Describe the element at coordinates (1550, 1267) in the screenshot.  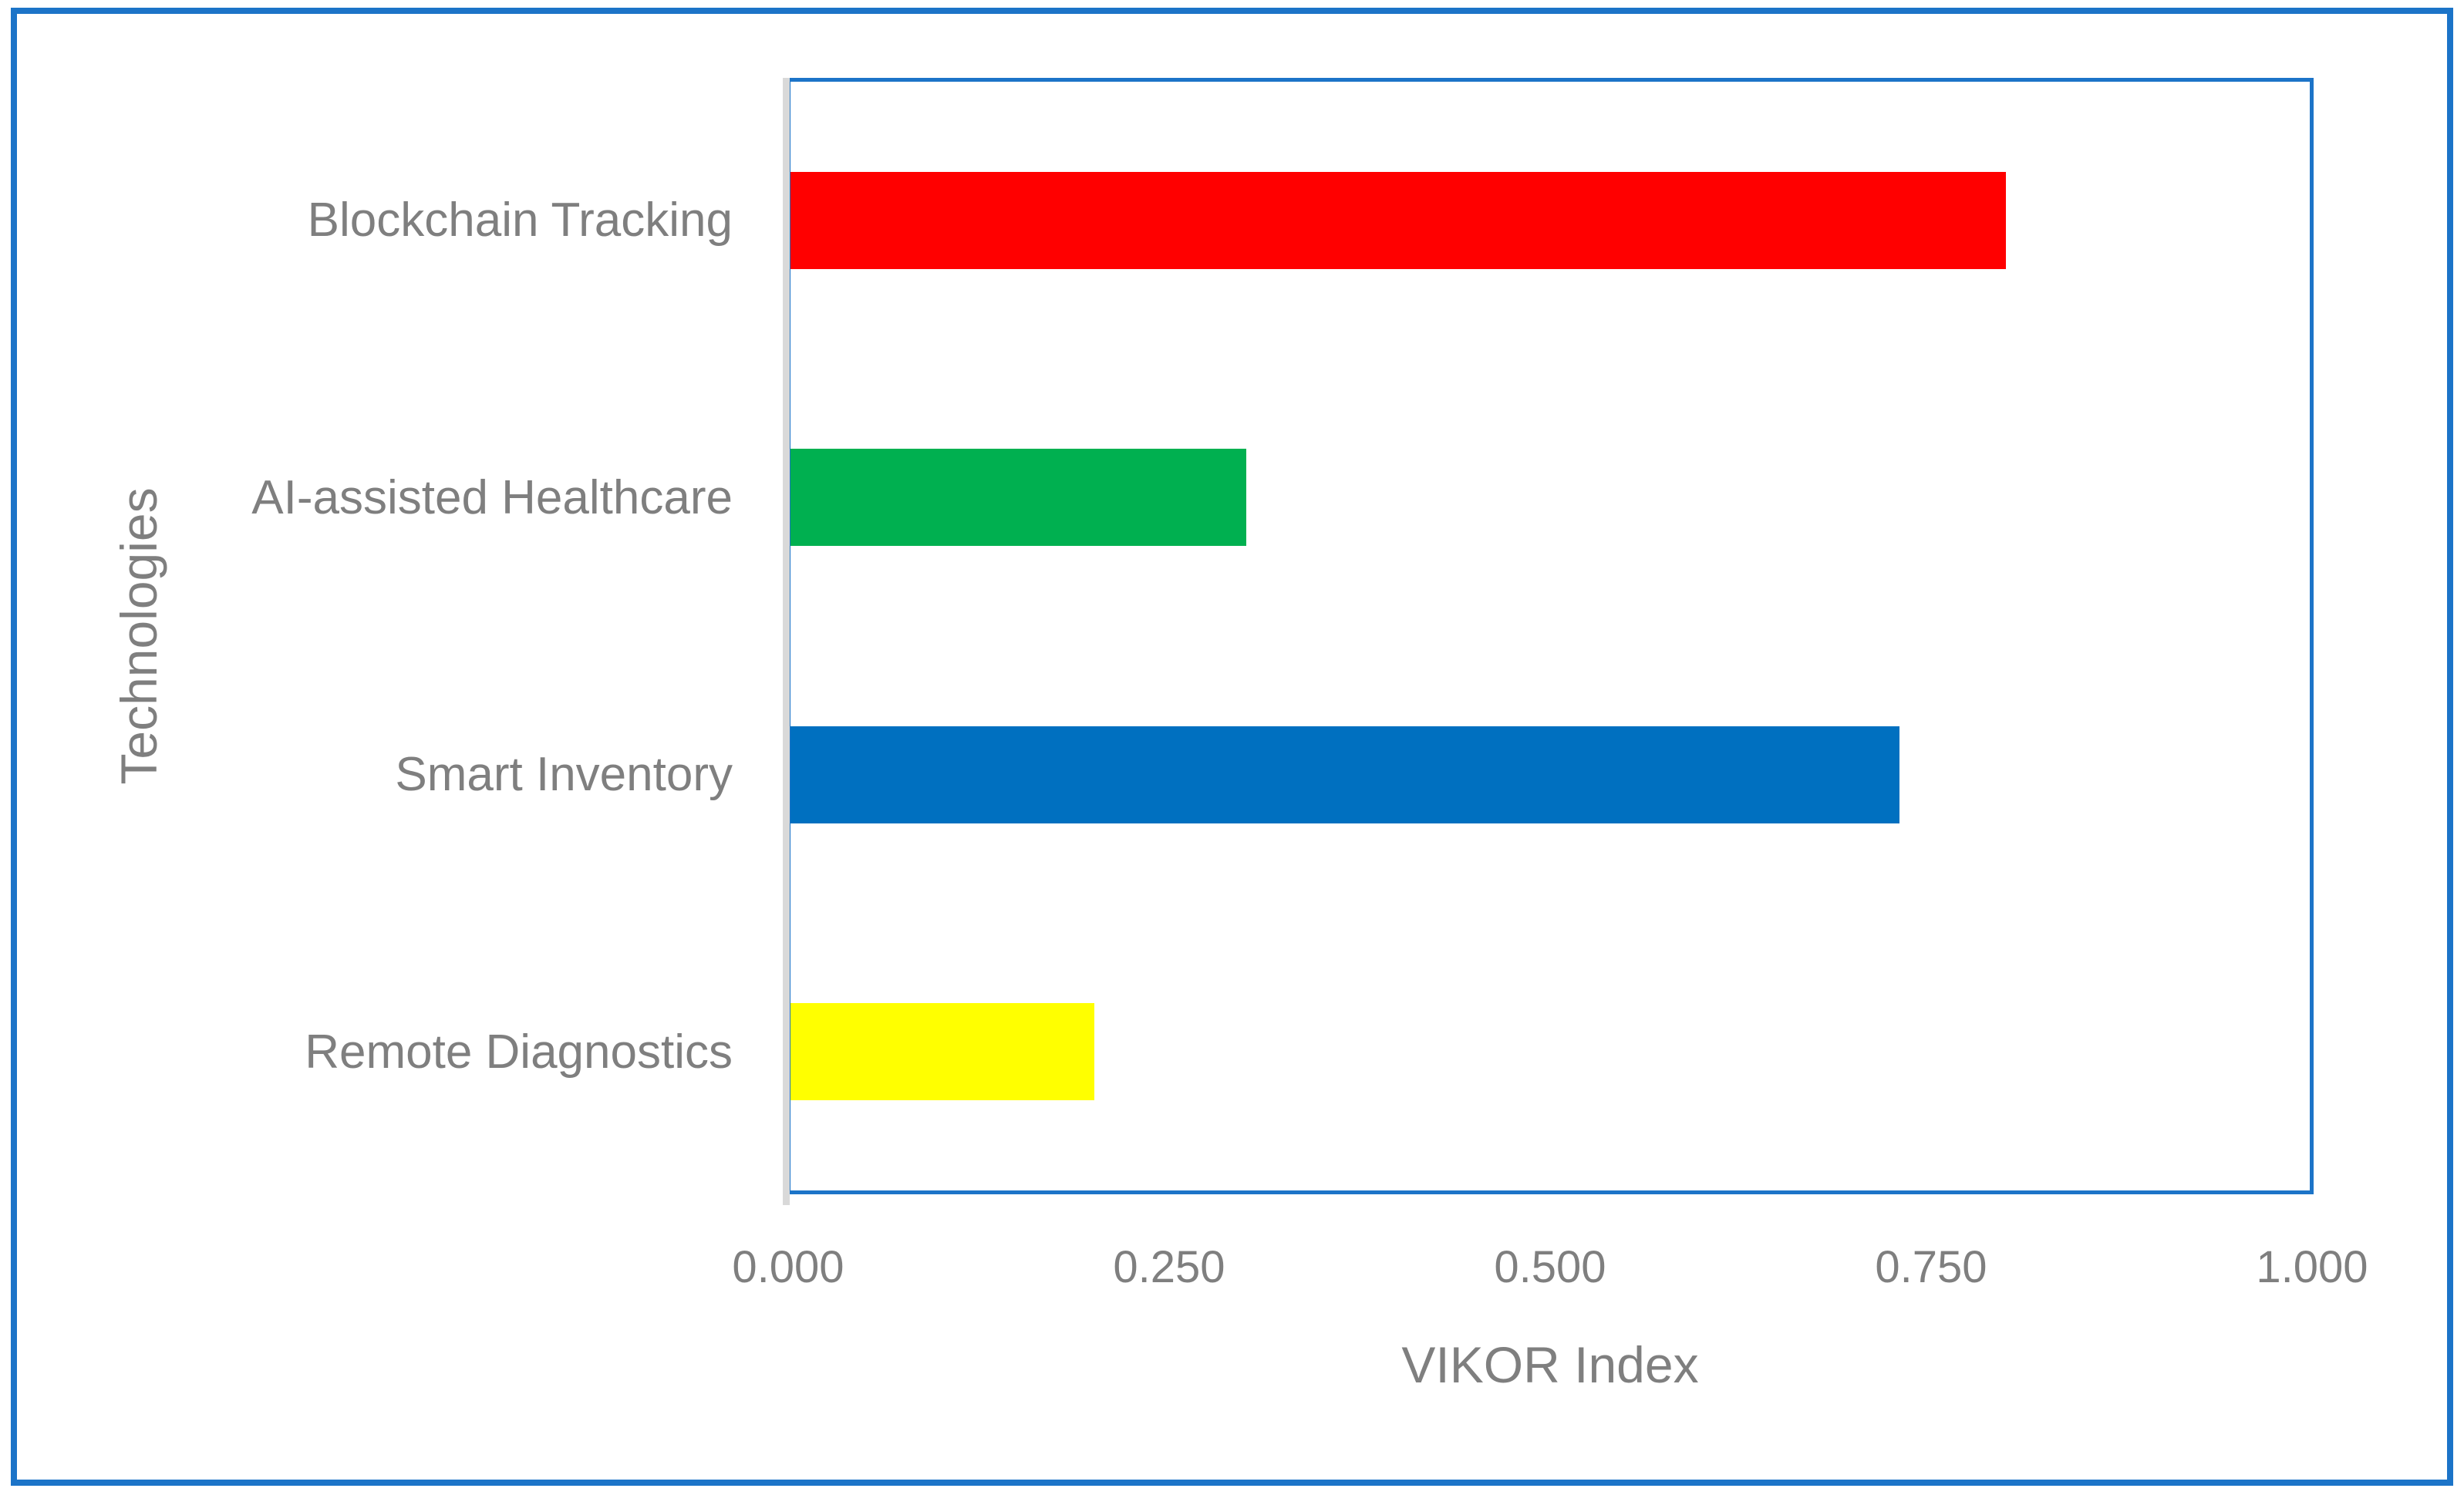
I see `x-tick-label-0-500: 0.500` at that location.